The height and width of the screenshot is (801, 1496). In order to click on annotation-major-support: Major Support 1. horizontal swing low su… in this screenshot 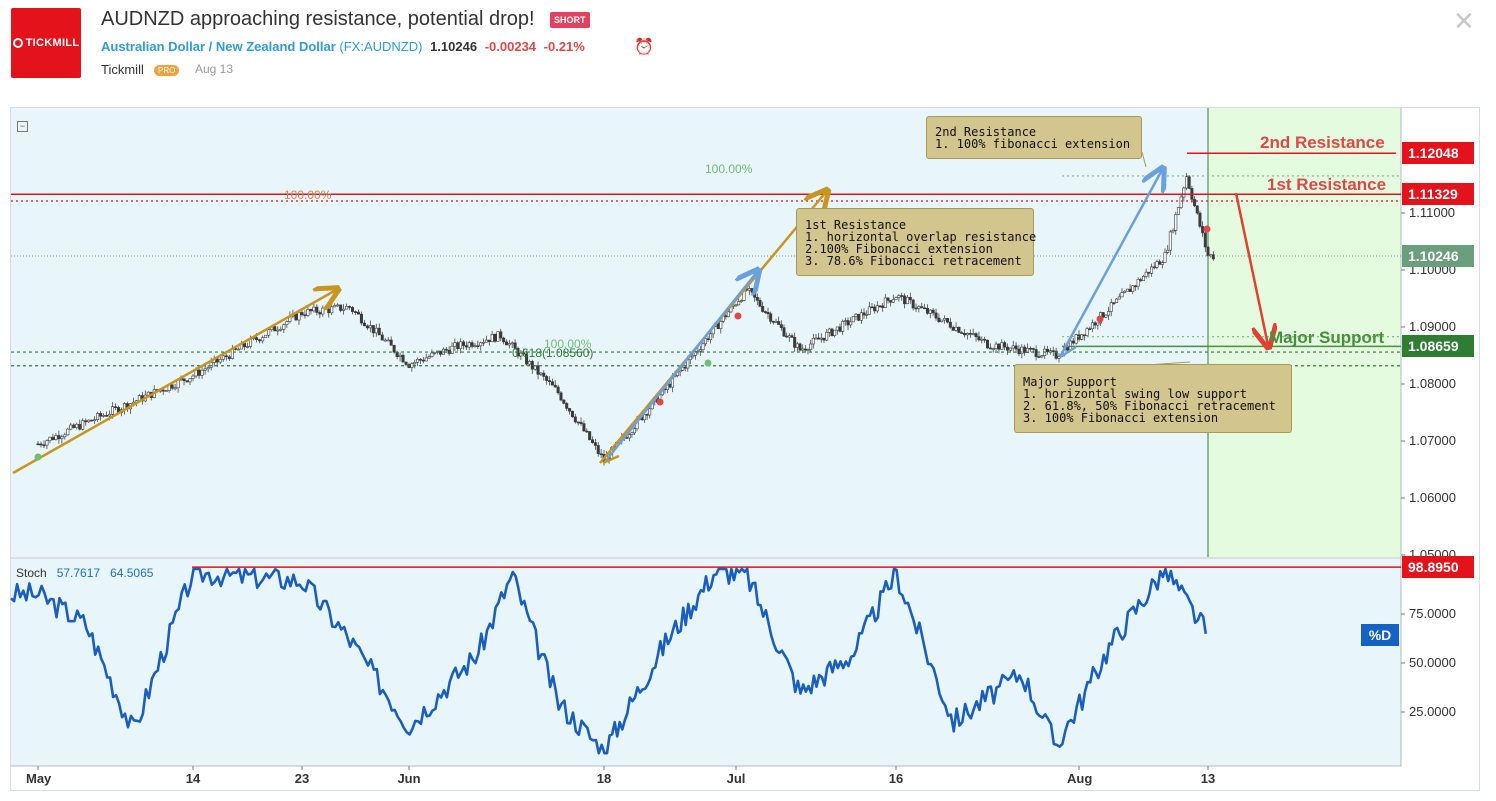, I will do `click(1153, 398)`.